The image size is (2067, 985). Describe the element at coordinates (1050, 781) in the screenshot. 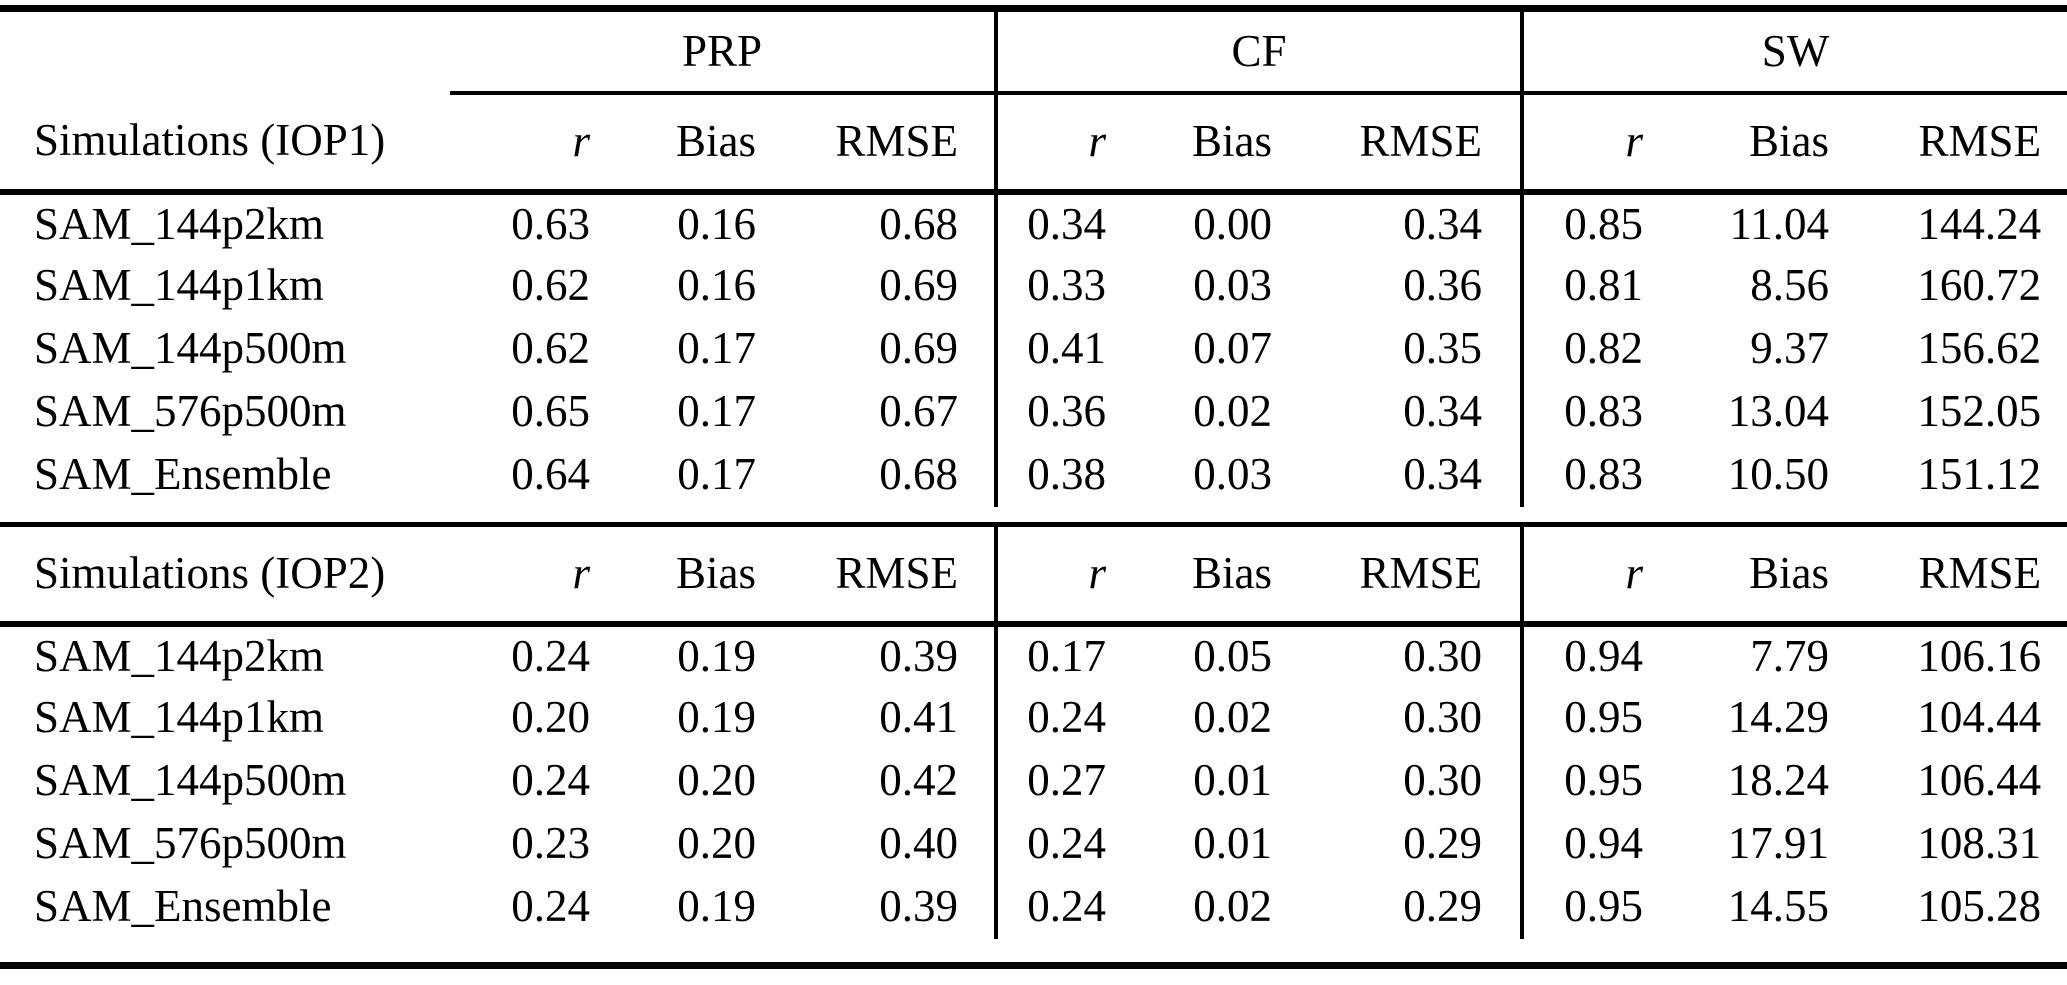

I see `metric-value: 0.27` at that location.